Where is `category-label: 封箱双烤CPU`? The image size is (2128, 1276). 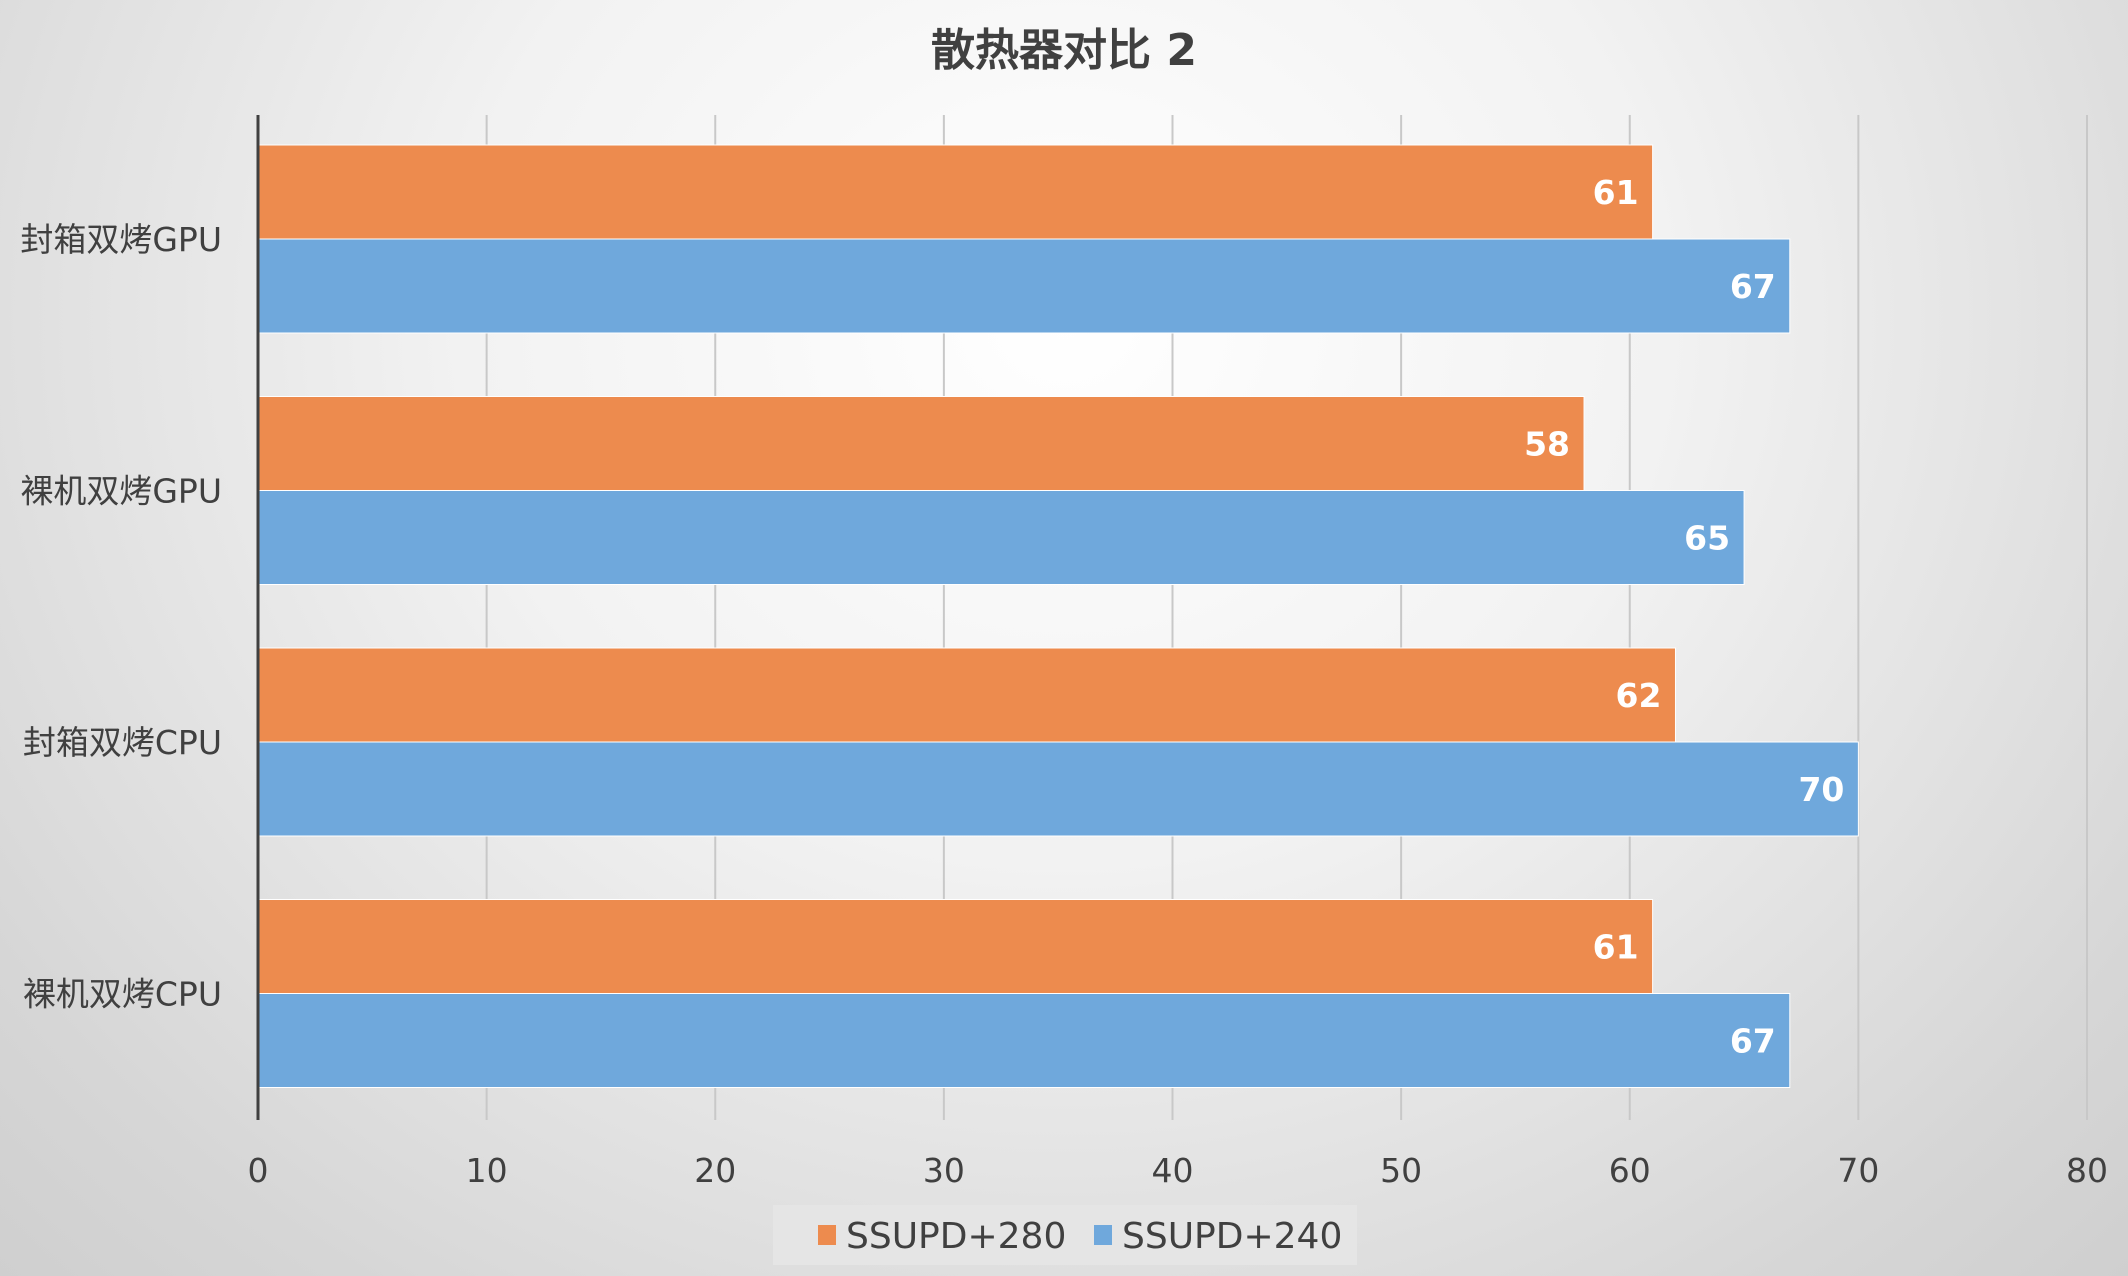
category-label: 封箱双烤CPU is located at coordinates (122, 742).